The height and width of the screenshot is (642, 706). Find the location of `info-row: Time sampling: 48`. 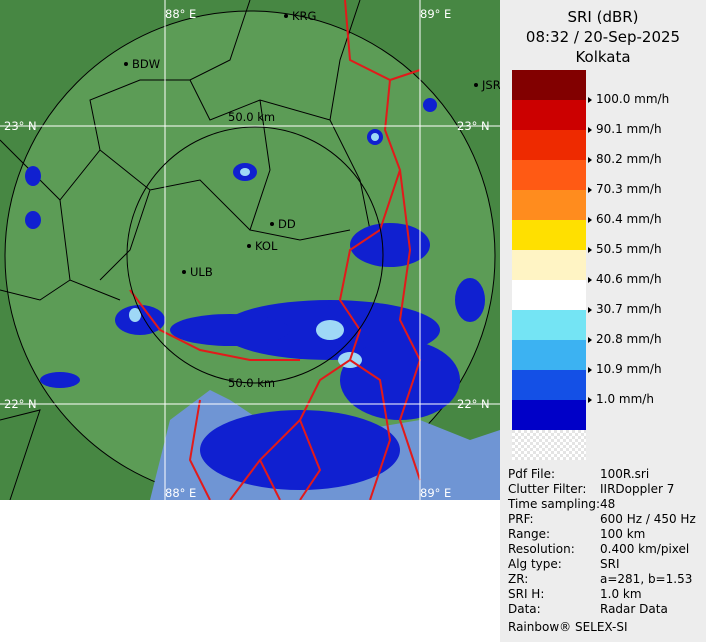

info-row: Time sampling: 48 is located at coordinates (561, 504).